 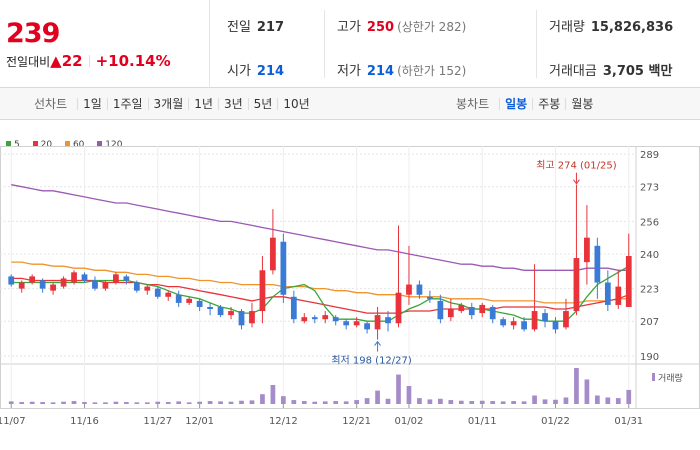 What do you see at coordinates (109, 145) in the screenshot?
I see `legend-ma120: 120` at bounding box center [109, 145].